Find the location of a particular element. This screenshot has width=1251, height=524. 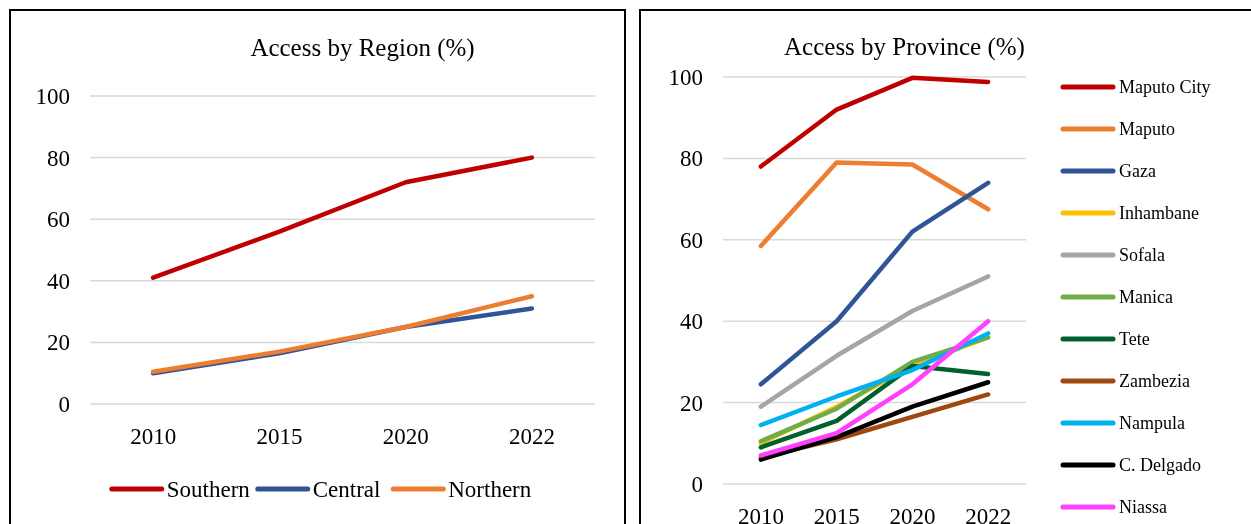

legend-label: Tete is located at coordinates (1134, 339).